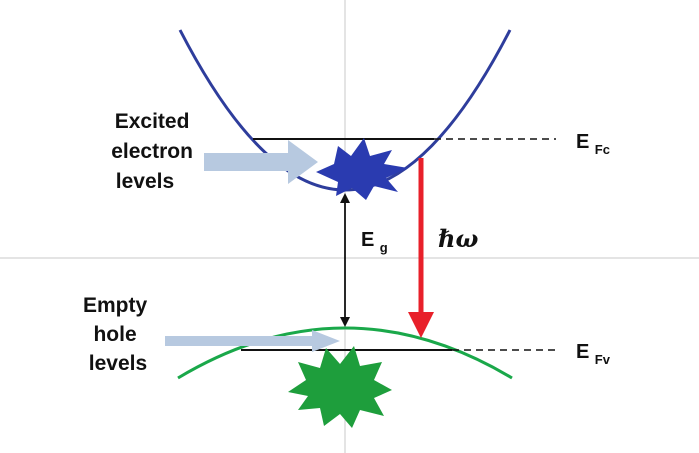  I want to click on efc-sub: Fc, so click(602, 149).